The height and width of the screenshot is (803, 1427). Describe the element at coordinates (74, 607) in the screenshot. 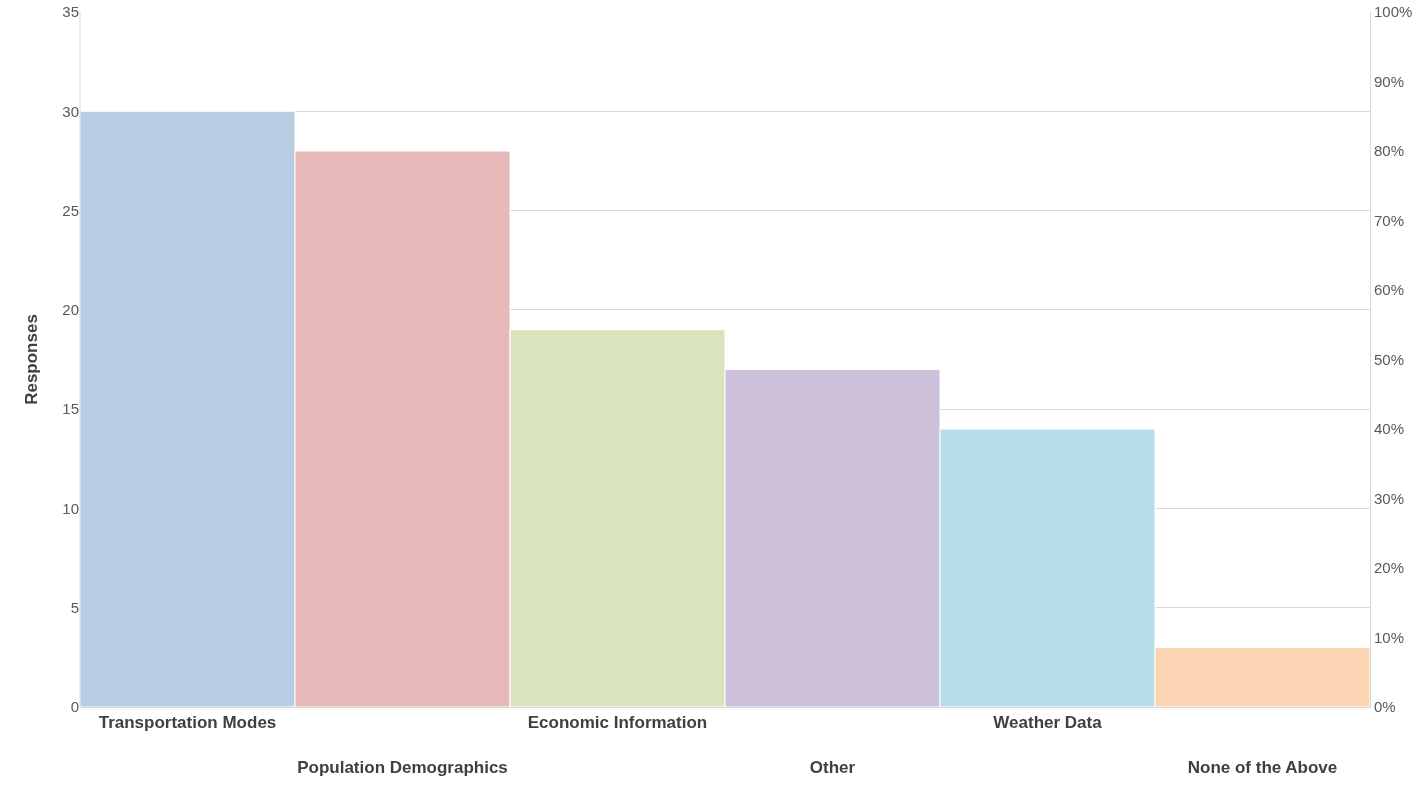

I see `y-tick-label: 5` at that location.